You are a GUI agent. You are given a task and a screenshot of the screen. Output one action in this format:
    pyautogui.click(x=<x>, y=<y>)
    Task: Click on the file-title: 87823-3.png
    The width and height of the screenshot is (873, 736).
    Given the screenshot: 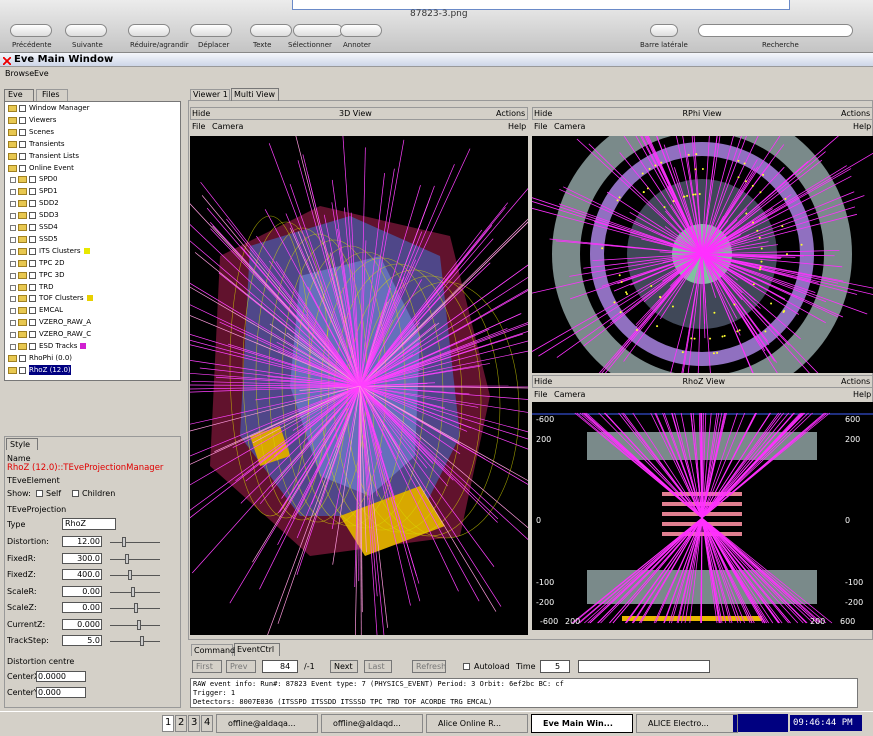 What is the action you would take?
    pyautogui.click(x=439, y=14)
    